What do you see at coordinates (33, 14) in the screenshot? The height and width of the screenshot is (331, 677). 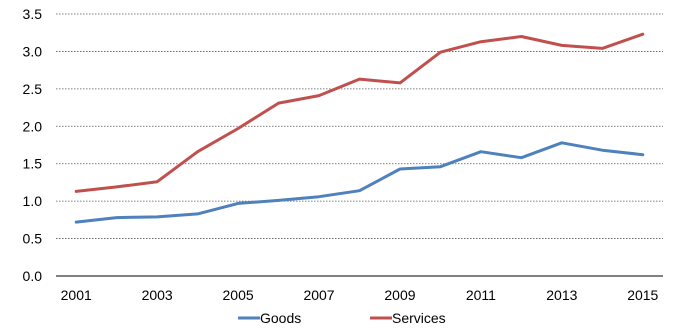 I see `y-tick-label: 3.5` at bounding box center [33, 14].